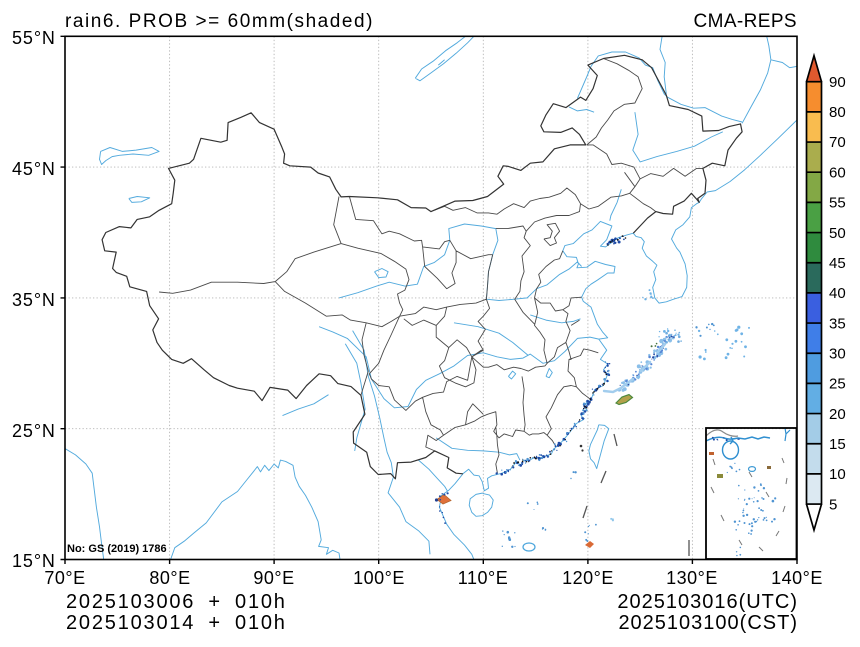 This screenshot has height=647, width=860. I want to click on svg-text: 55, so click(837, 203).